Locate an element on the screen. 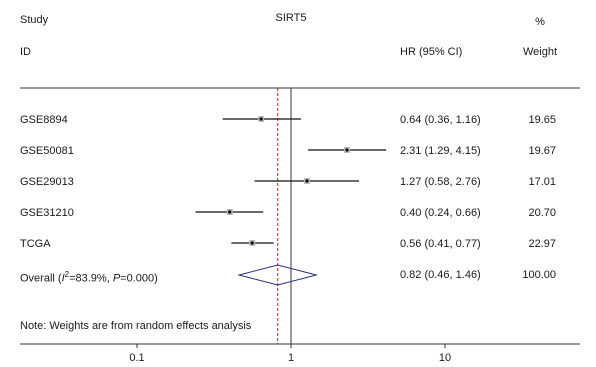 This screenshot has height=367, width=596. x-tick-label: 0.1 is located at coordinates (137, 358).